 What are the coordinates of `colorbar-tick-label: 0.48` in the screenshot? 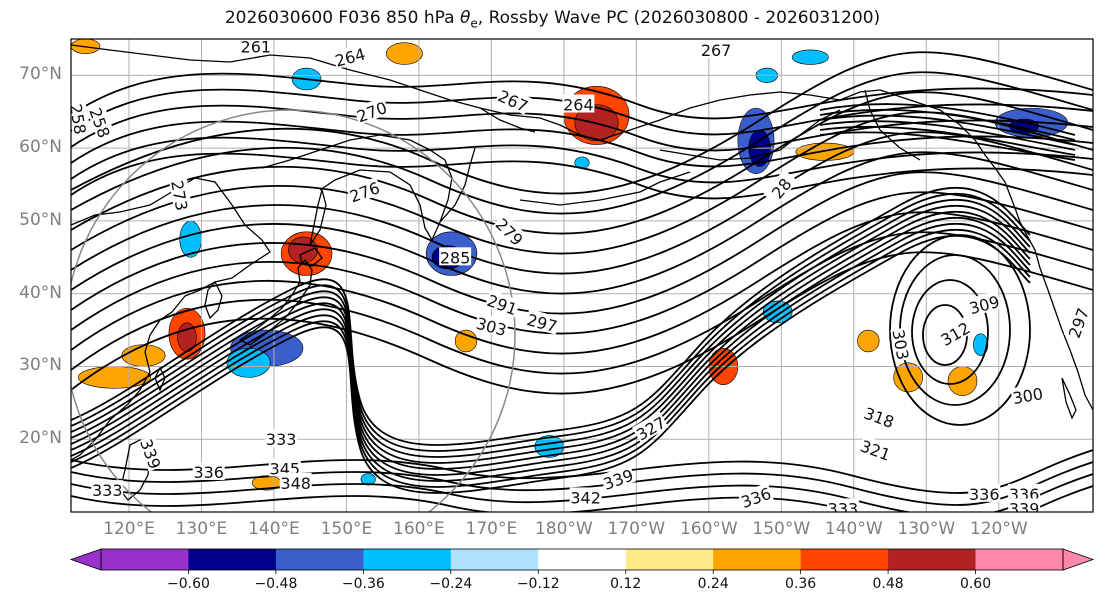 It's located at (888, 584).